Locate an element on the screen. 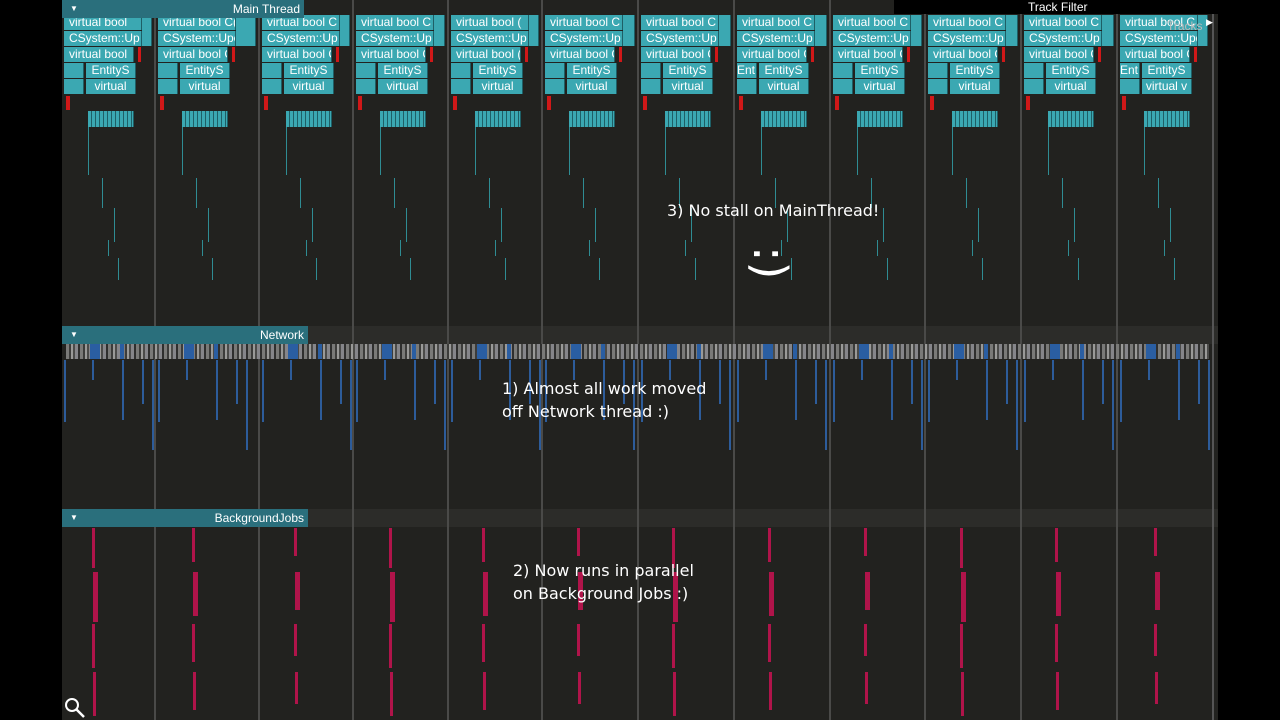 The width and height of the screenshot is (1280, 720). tracks-label: Tracks is located at coordinates (1185, 26).